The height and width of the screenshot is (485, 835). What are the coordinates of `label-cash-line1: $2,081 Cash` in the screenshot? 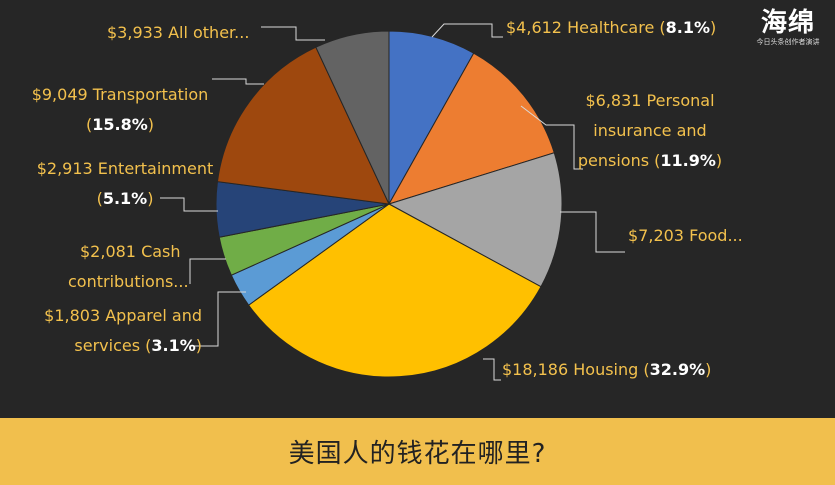 It's located at (130, 251).